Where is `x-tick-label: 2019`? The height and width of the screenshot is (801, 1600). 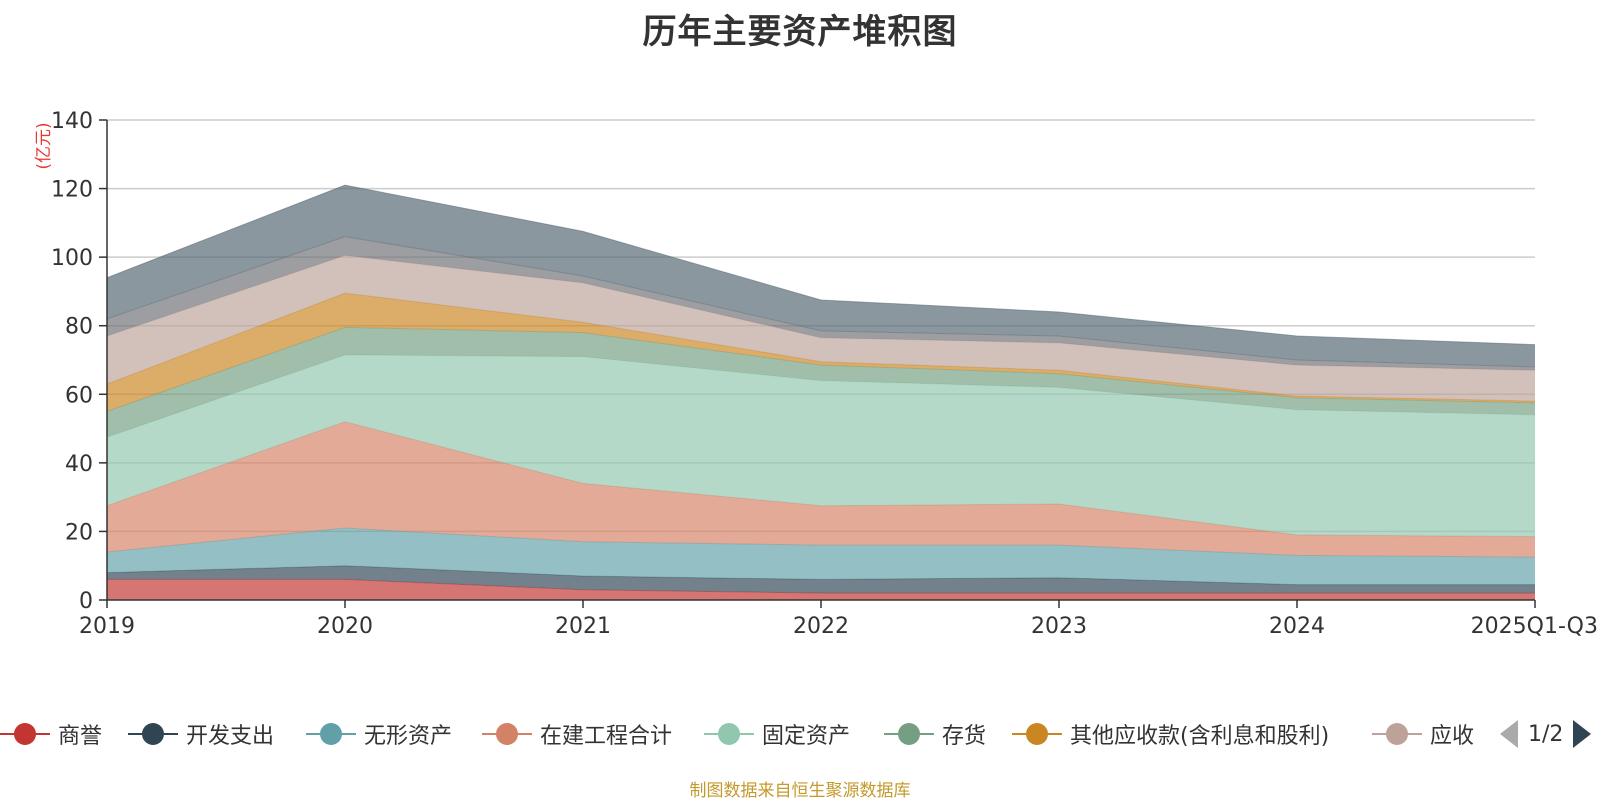 x-tick-label: 2019 is located at coordinates (107, 626).